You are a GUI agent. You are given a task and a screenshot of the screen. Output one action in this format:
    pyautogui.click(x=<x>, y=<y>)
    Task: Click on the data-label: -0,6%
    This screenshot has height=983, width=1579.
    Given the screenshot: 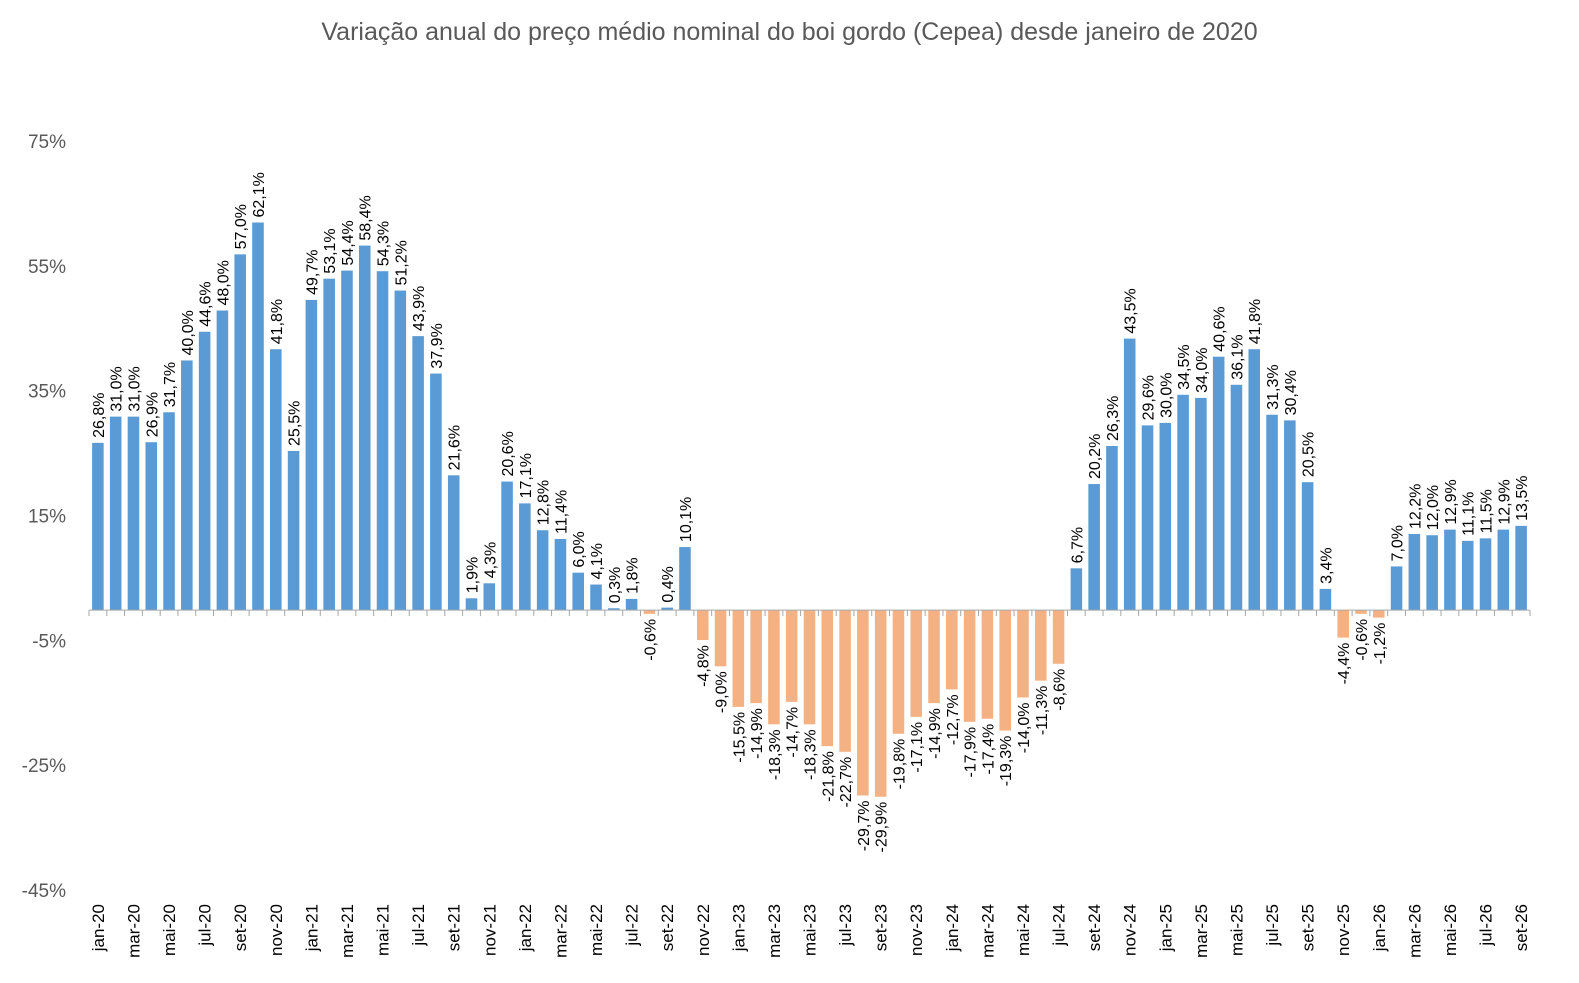 What is the action you would take?
    pyautogui.click(x=650, y=640)
    